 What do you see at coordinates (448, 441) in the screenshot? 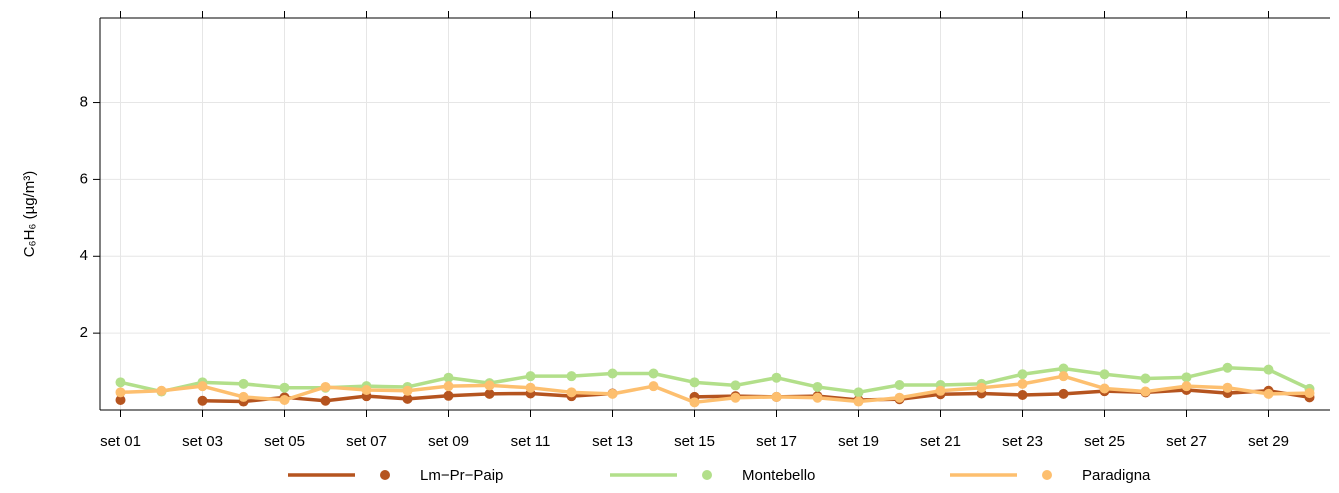
I see `x-tick-label: set 09` at bounding box center [448, 441].